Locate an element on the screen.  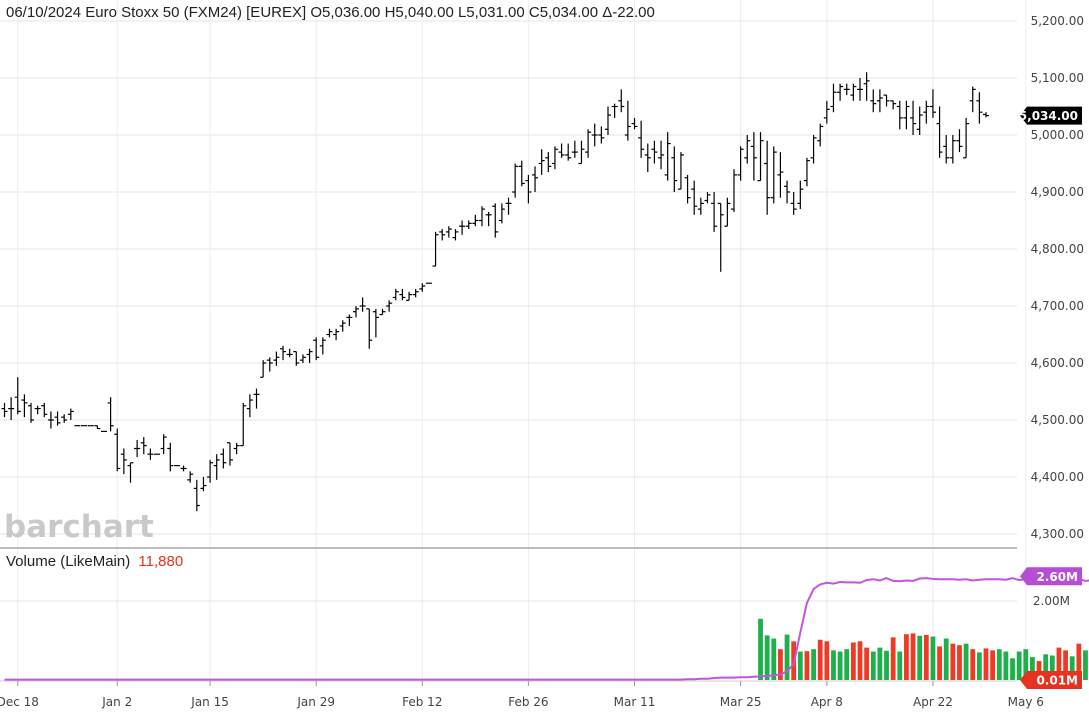
high-value: H5,040.00 is located at coordinates (419, 12).